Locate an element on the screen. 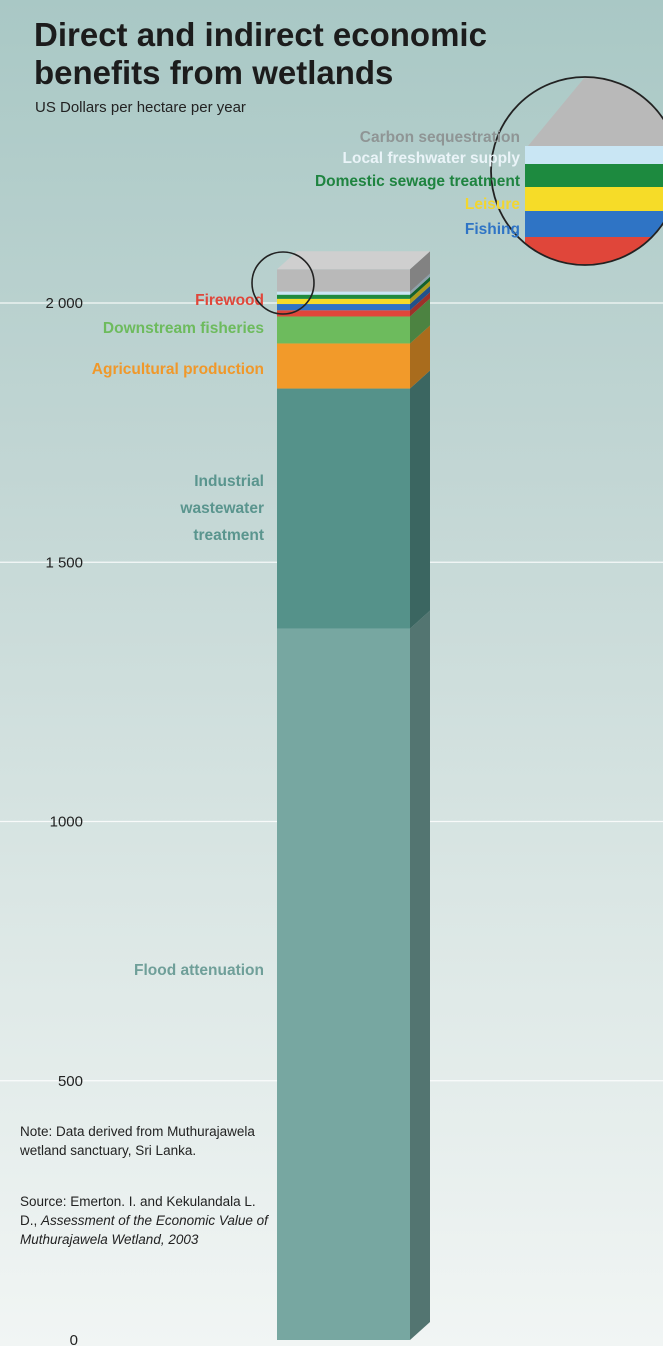  y-tick-label: 1000 is located at coordinates (66, 822).